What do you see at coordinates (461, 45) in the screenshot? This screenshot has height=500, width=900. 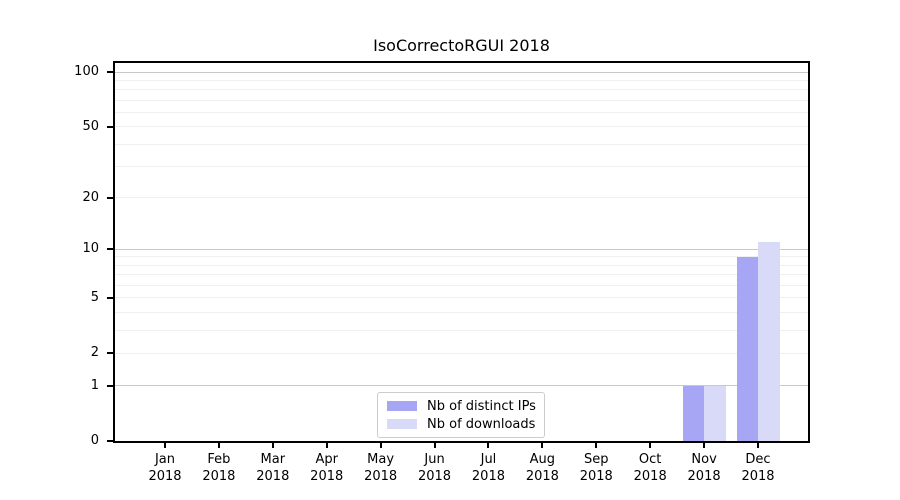 I see `chart-title: IsoCorrectoRGUI 2018` at bounding box center [461, 45].